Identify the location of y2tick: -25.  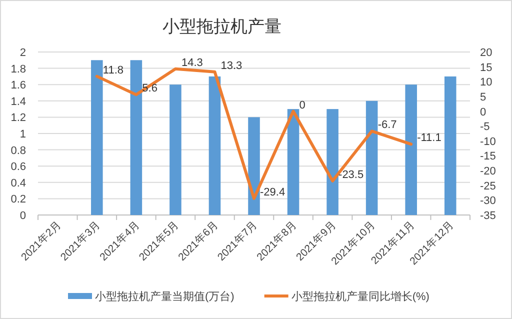
(488, 186).